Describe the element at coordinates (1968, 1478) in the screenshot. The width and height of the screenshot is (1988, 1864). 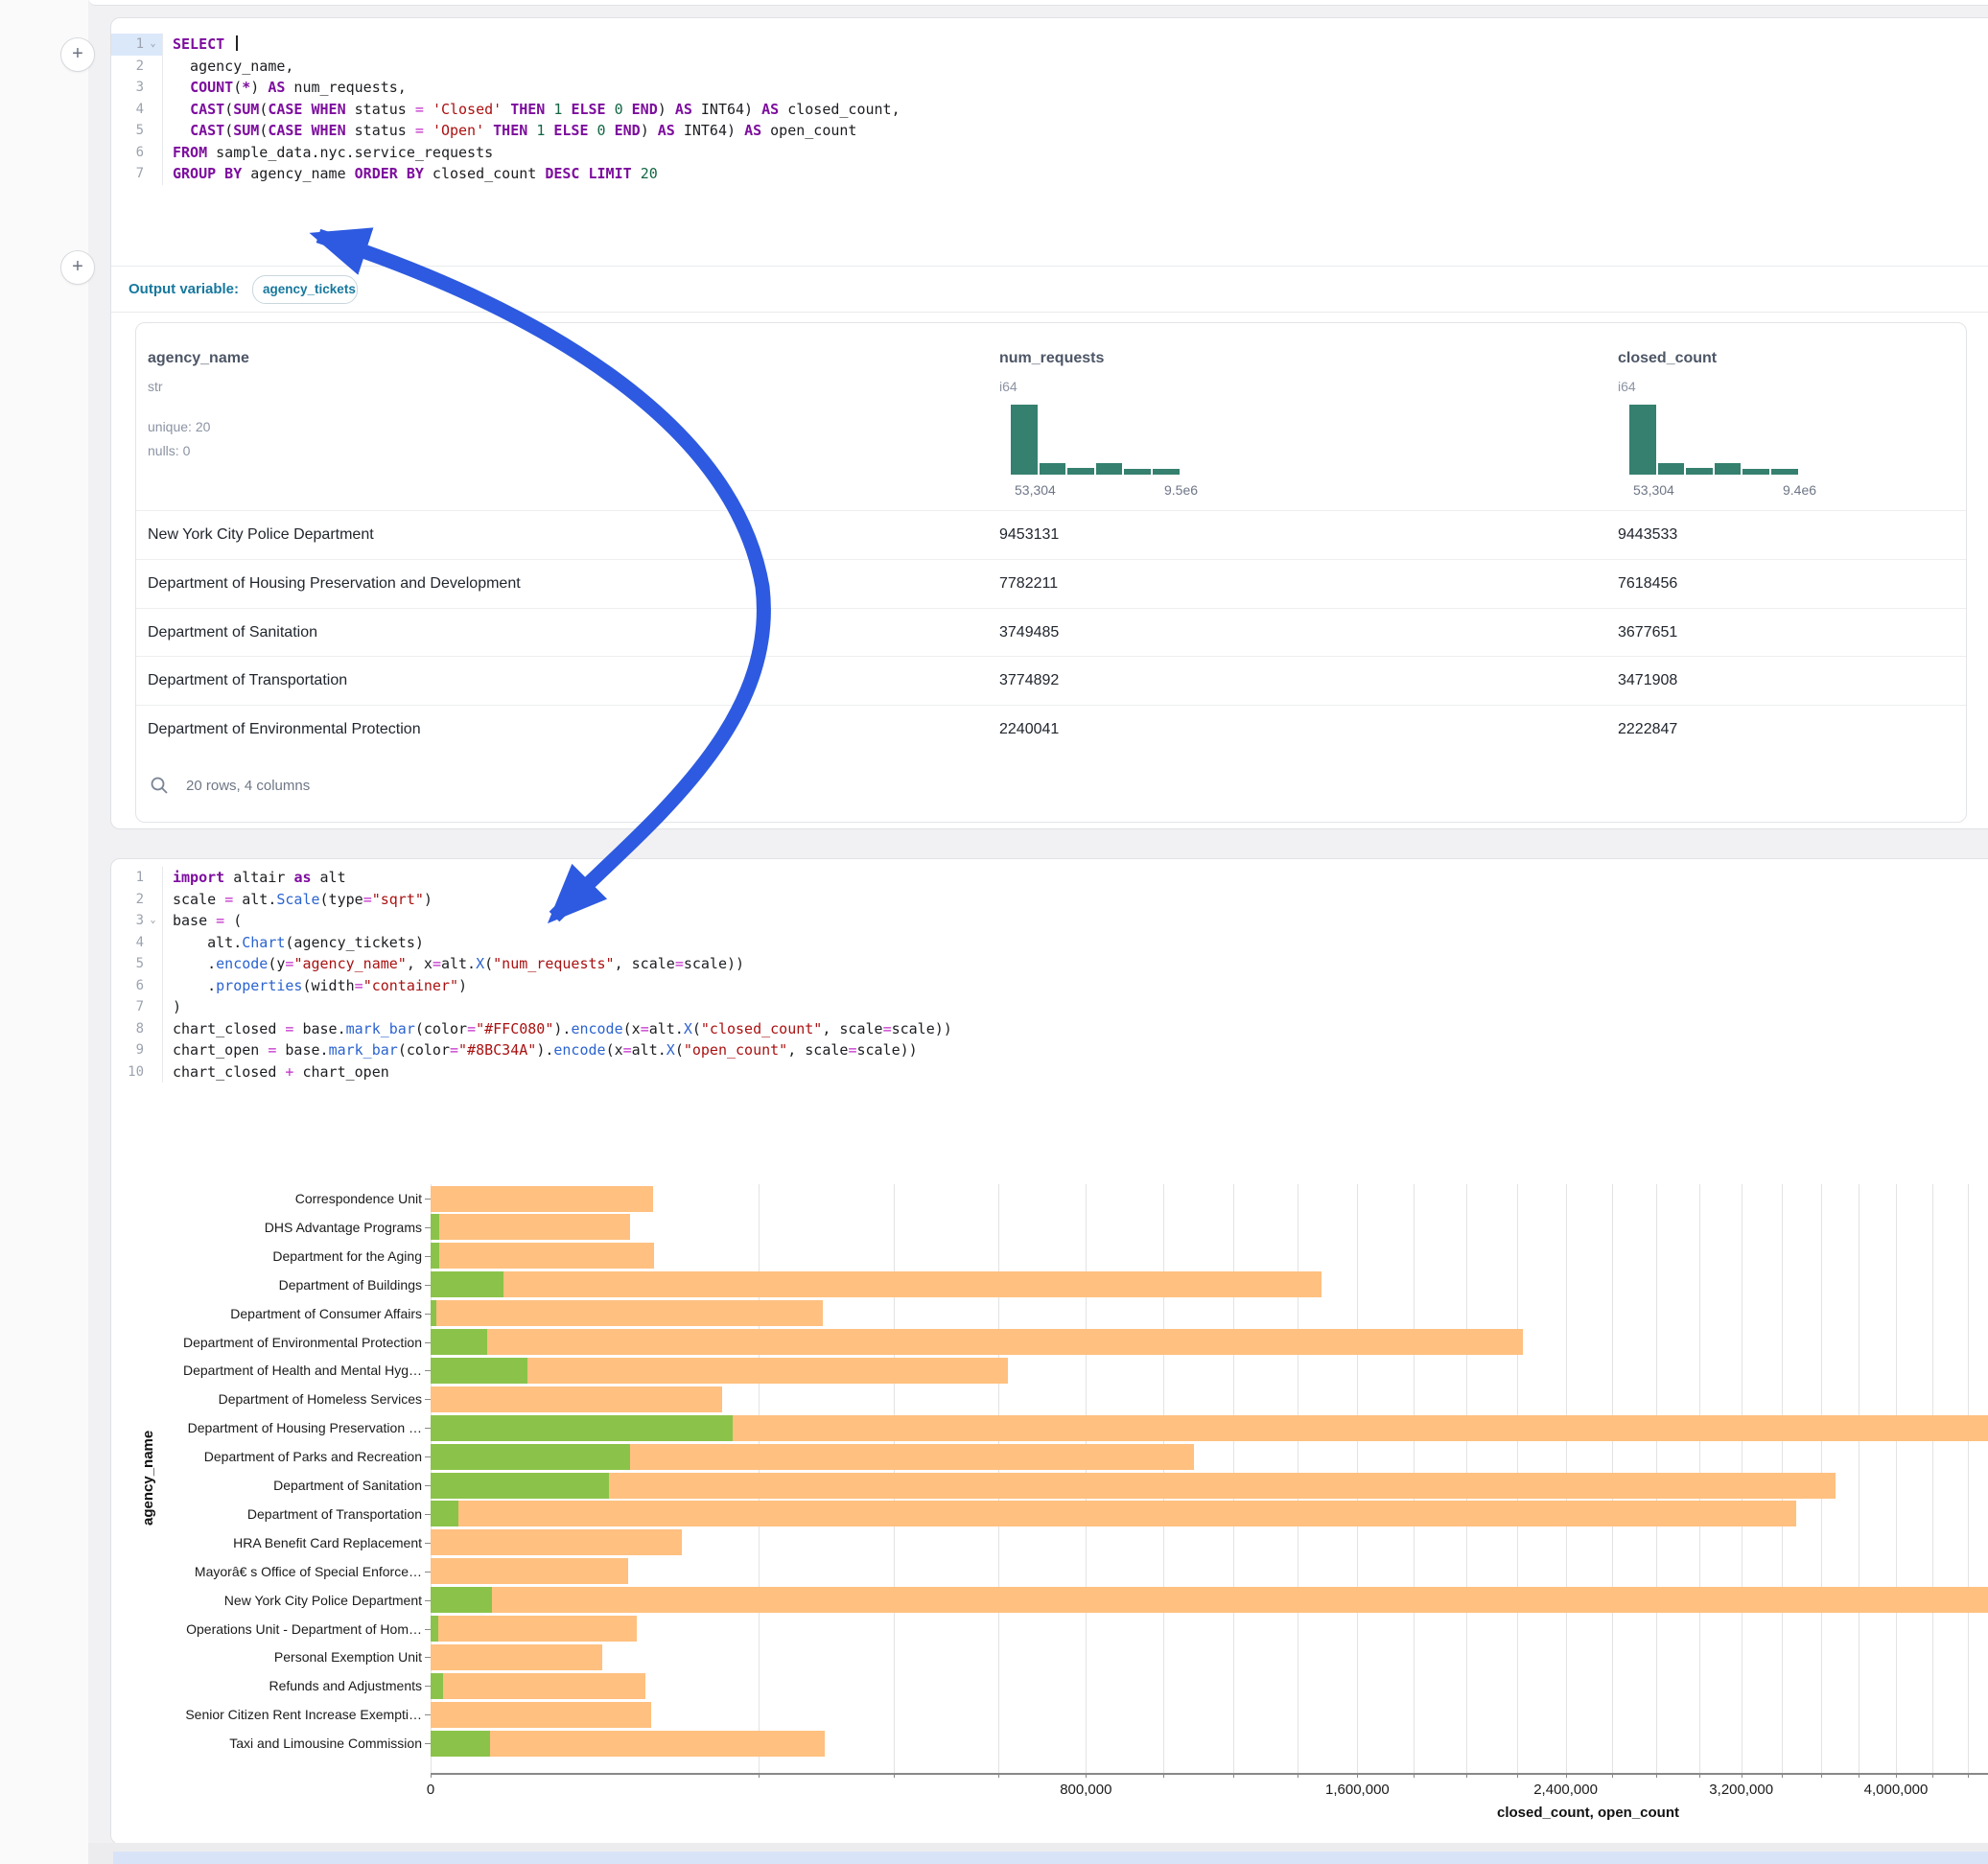
I see `gridline` at that location.